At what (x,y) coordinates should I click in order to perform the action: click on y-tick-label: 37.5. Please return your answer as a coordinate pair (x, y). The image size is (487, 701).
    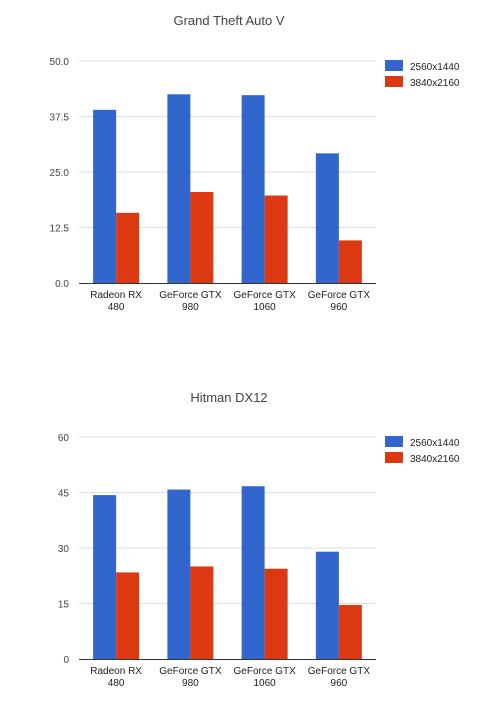
    Looking at the image, I should click on (60, 118).